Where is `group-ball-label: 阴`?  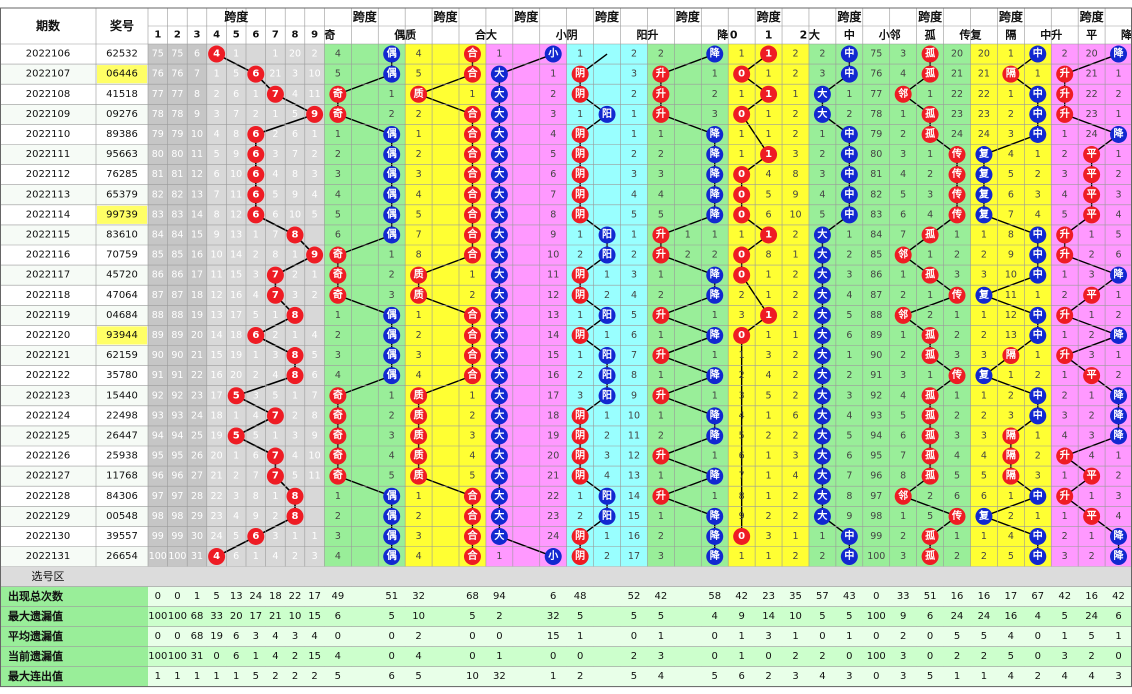
group-ball-label: 阴 is located at coordinates (580, 435).